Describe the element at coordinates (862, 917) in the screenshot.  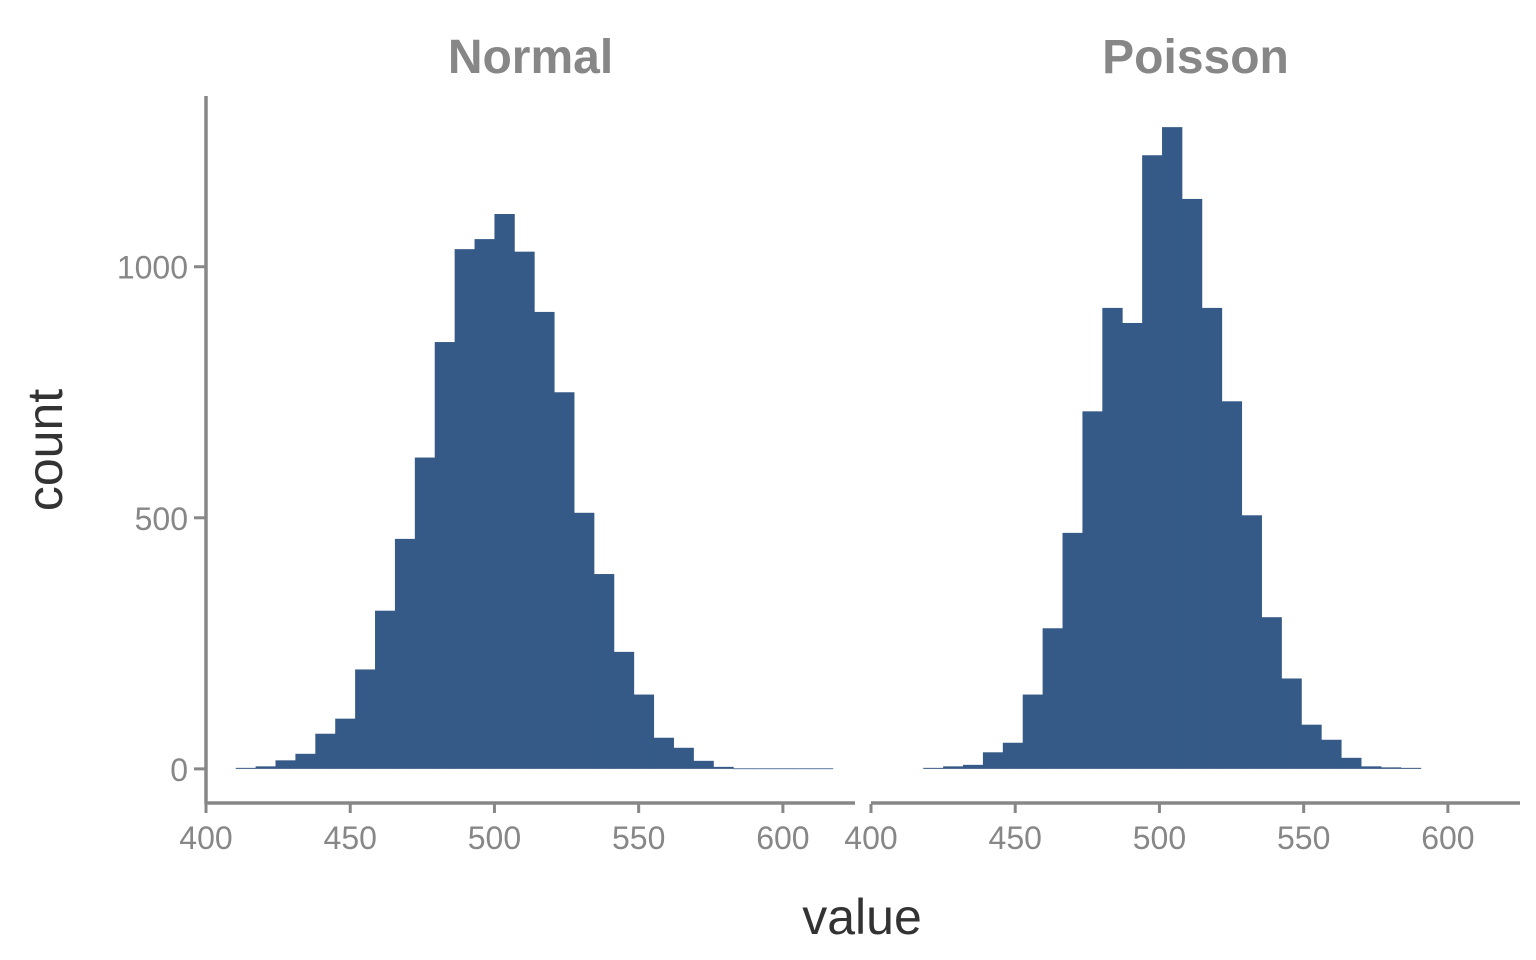
I see `x-axis-title: value` at that location.